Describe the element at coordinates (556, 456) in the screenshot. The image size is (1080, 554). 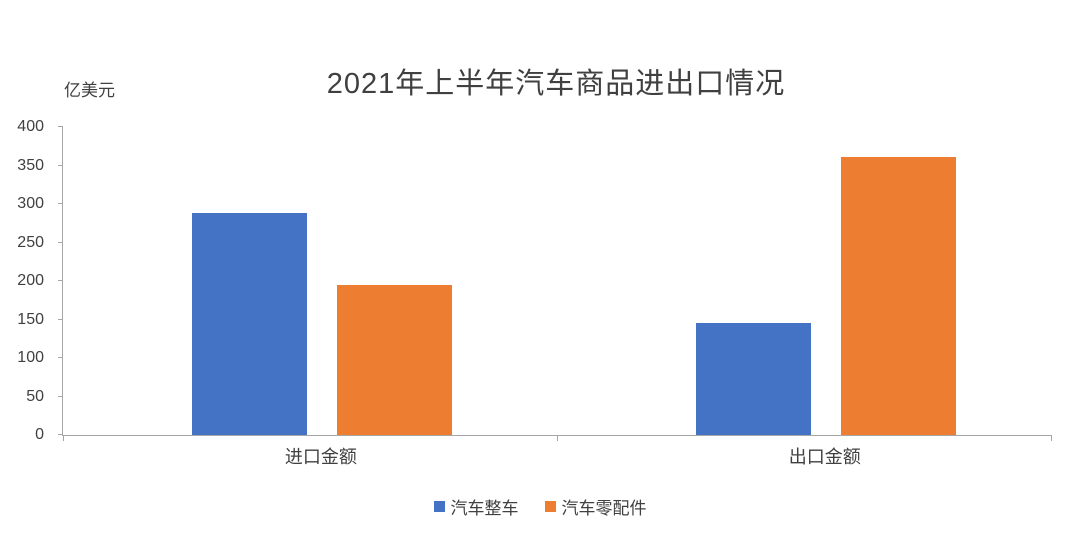
I see `x-axis-labels: 进口金额 出口金额` at that location.